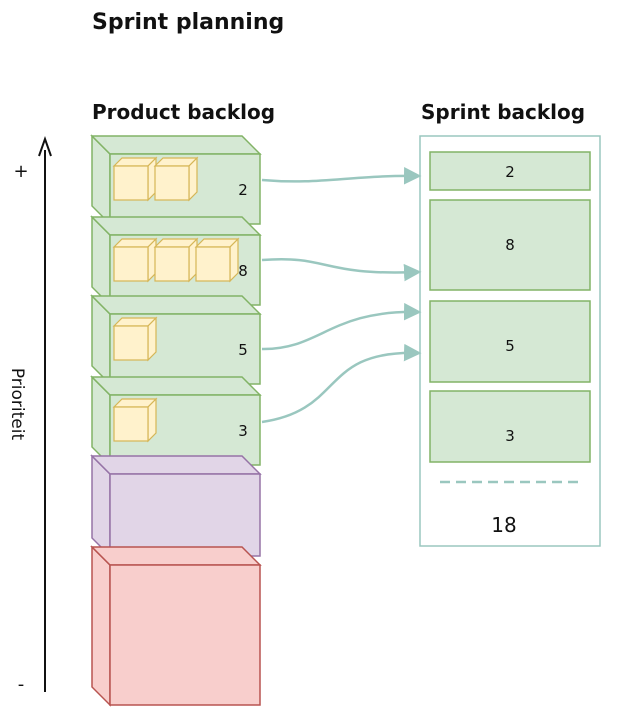 Image resolution: width=621 pixels, height=707 pixels. I want to click on sprint-item-points: 3, so click(510, 436).